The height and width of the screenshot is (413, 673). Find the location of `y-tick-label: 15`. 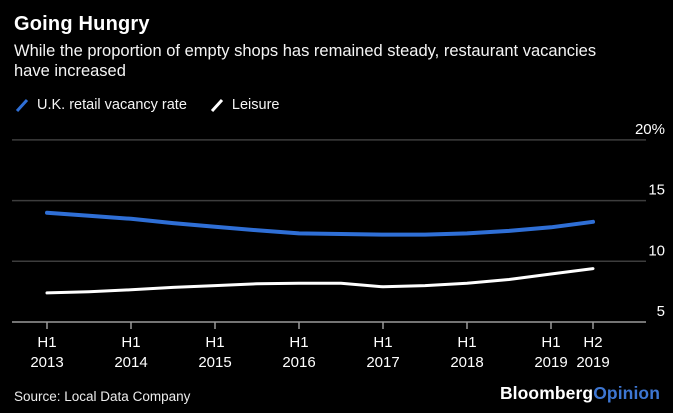

y-tick-label: 15 is located at coordinates (656, 190).